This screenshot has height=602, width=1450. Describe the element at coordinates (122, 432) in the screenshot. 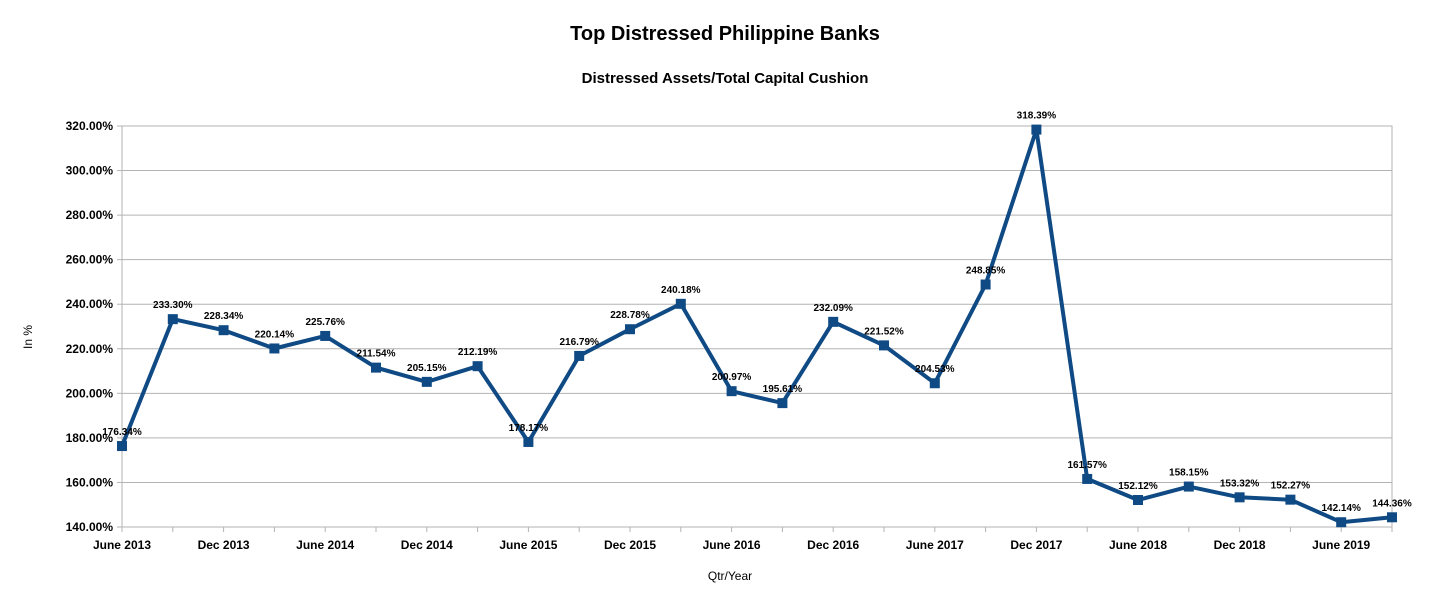

I see `data-label: 176.34%` at that location.